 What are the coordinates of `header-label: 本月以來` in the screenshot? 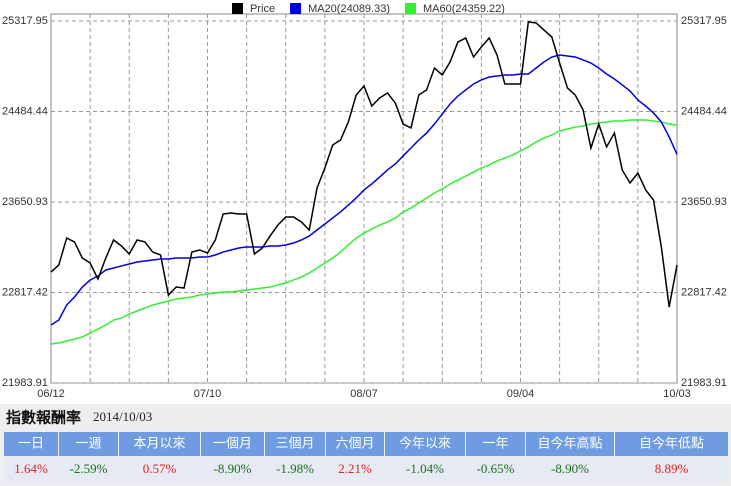 It's located at (159, 442).